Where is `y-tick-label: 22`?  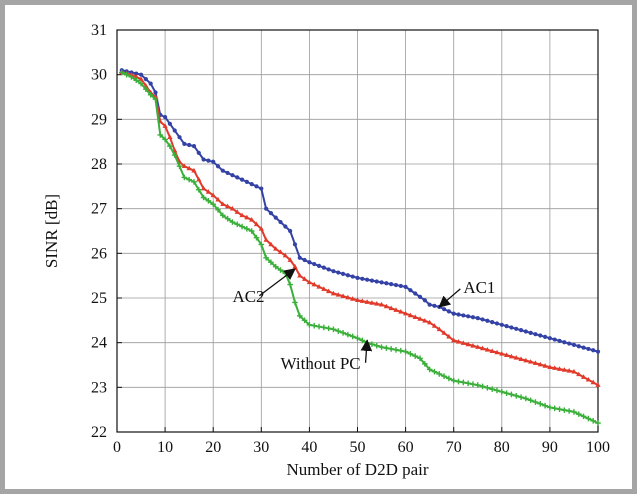 y-tick-label: 22 is located at coordinates (99, 432).